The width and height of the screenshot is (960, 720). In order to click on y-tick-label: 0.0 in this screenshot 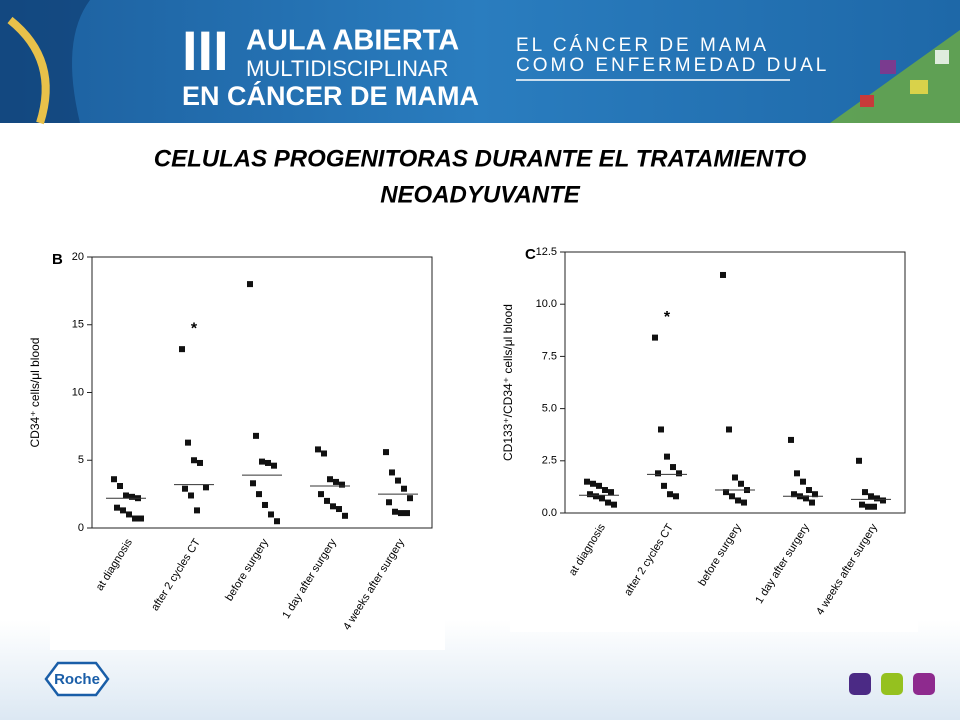, I will do `click(549, 513)`.